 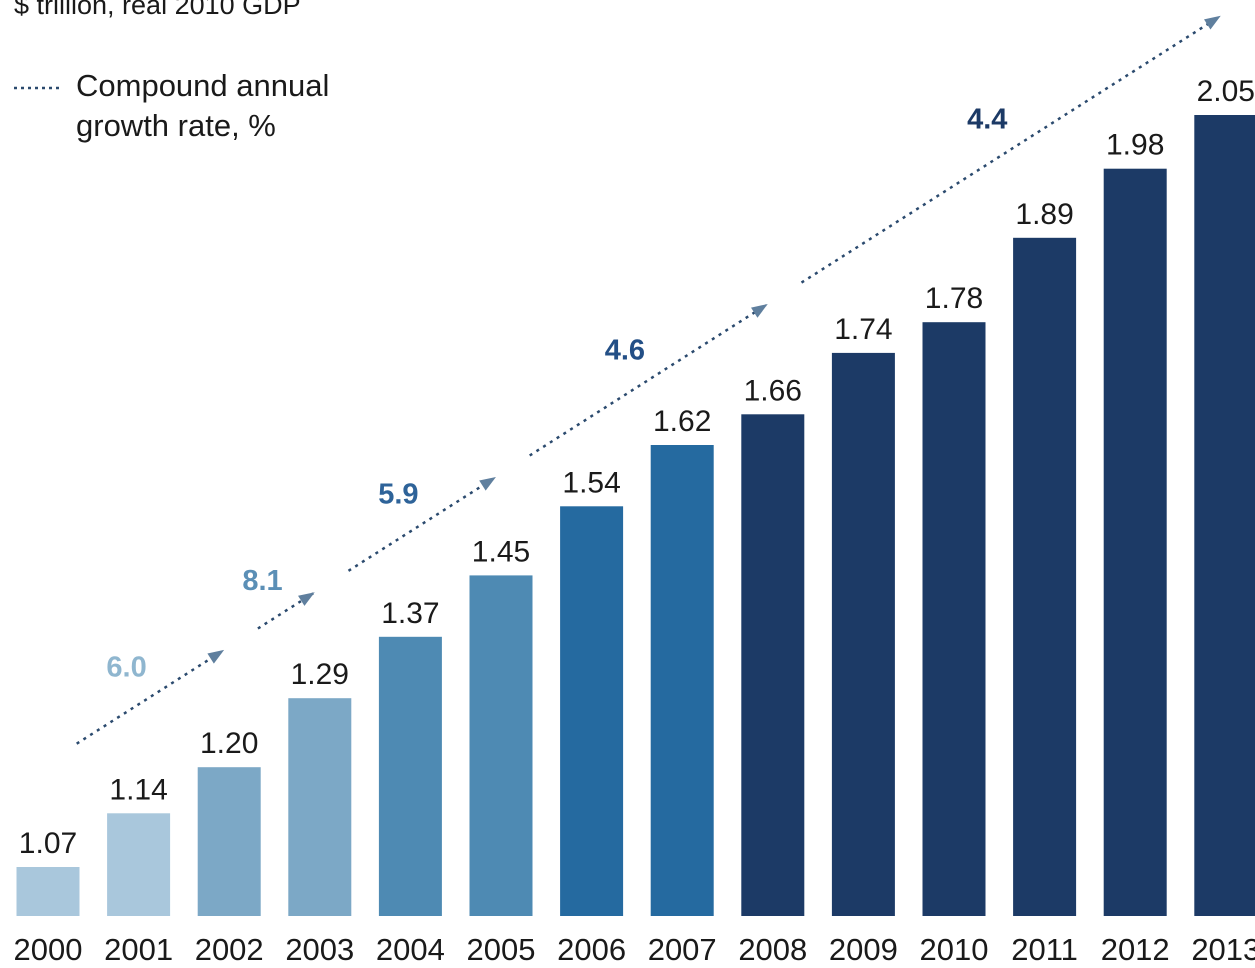 I want to click on year-label-2012: 2012, so click(x=1135, y=949).